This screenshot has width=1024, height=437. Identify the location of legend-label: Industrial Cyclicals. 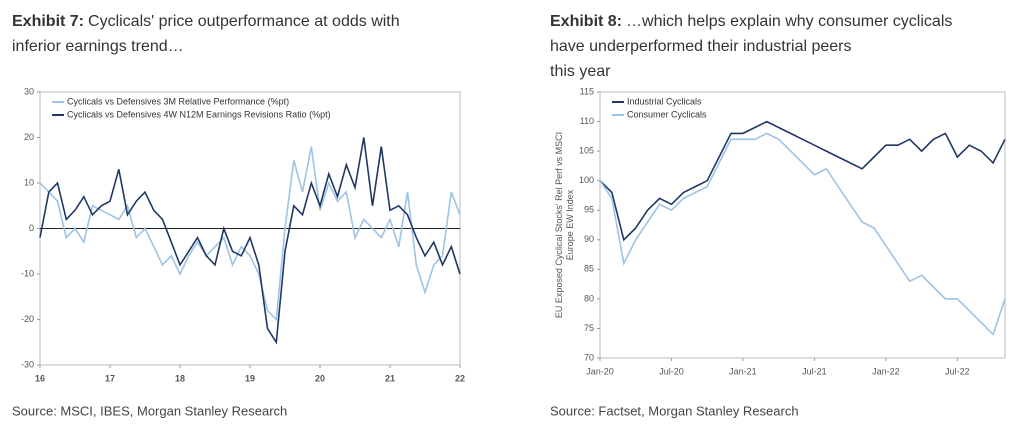
(664, 101).